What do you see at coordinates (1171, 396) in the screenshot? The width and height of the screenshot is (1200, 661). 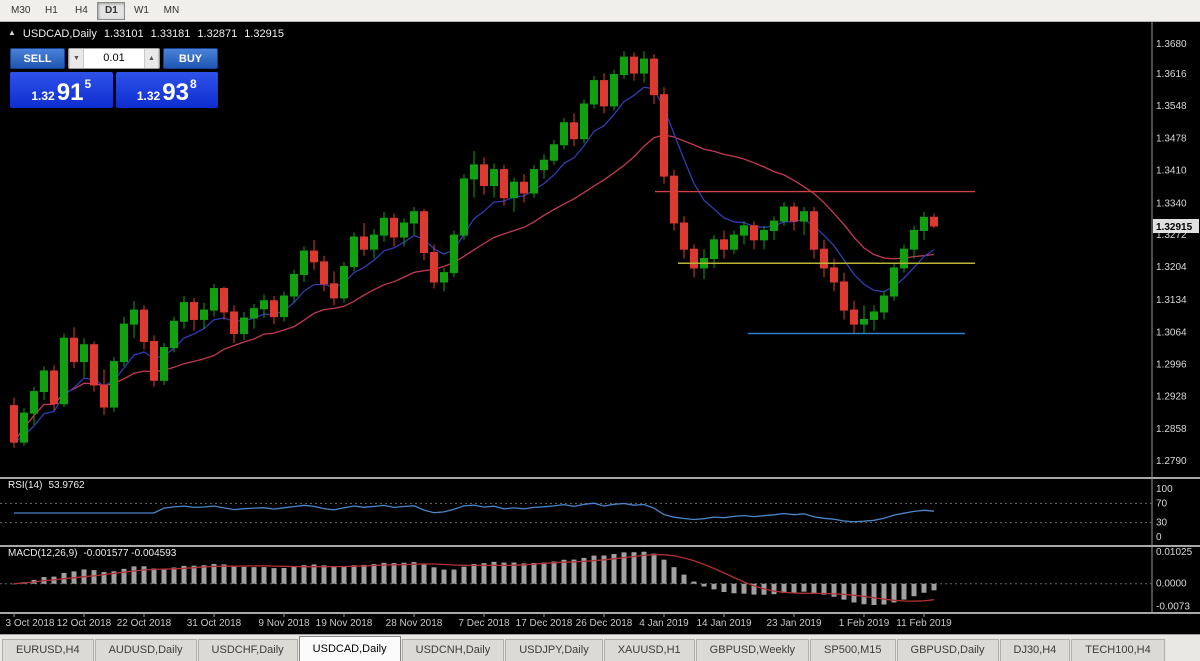 I see `svg-text: 1.2928` at bounding box center [1171, 396].